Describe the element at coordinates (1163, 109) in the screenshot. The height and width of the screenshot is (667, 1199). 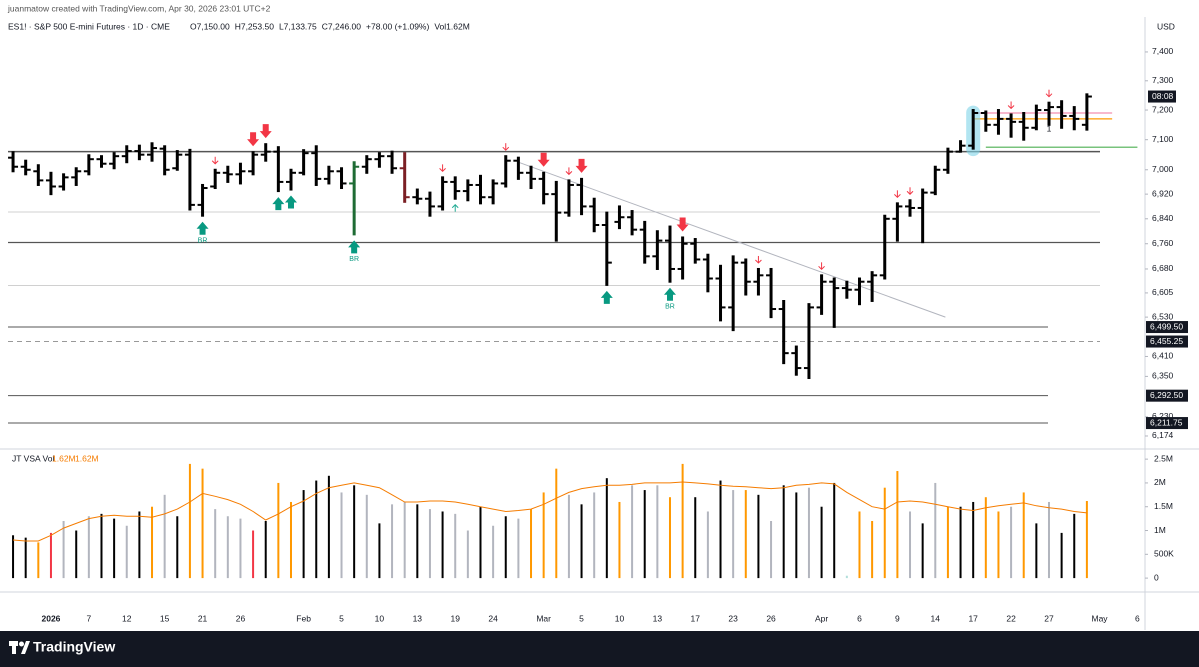
I see `y-tick-label: 7,200` at that location.